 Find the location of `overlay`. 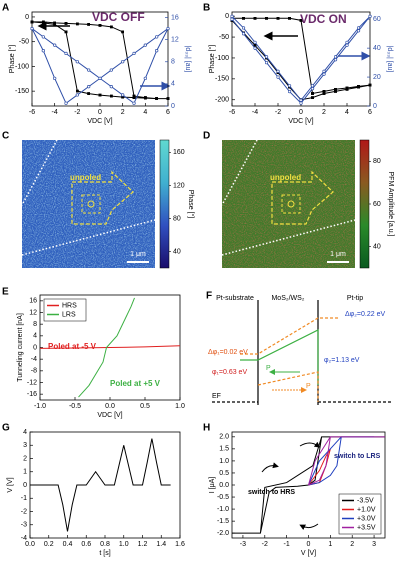

overlay is located at coordinates (88, 197).